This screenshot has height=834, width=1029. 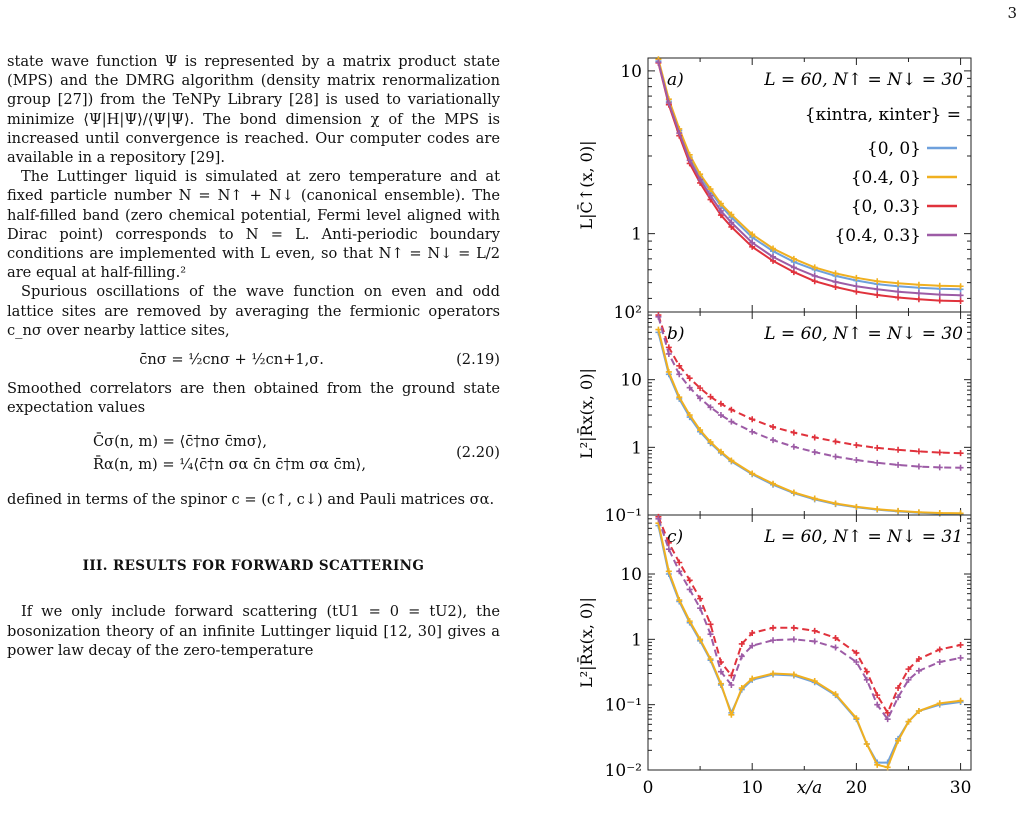 What do you see at coordinates (478, 453) in the screenshot?
I see `equation-2-20-number: (2.20)` at bounding box center [478, 453].